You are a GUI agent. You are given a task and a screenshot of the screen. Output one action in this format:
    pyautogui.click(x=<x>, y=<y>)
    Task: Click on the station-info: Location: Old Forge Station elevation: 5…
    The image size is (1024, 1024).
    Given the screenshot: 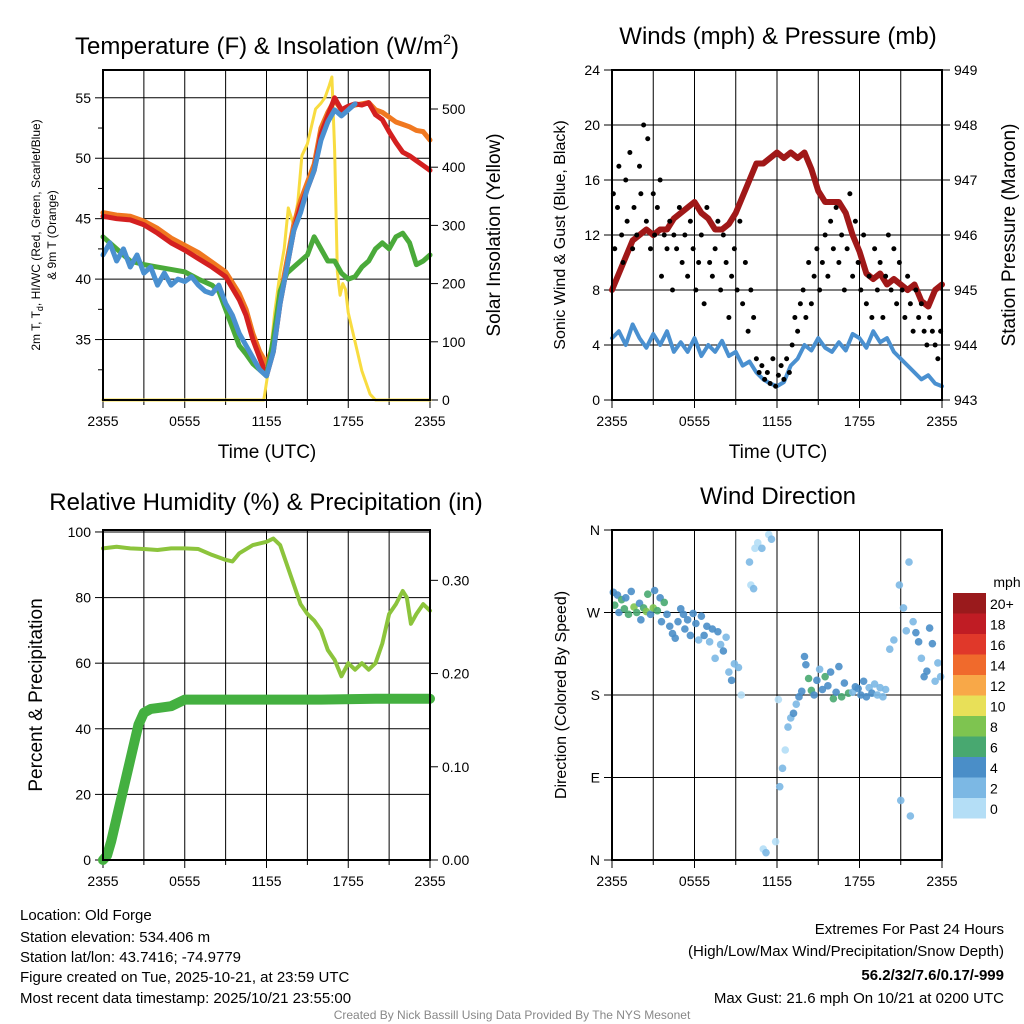 What is the action you would take?
    pyautogui.click(x=185, y=957)
    